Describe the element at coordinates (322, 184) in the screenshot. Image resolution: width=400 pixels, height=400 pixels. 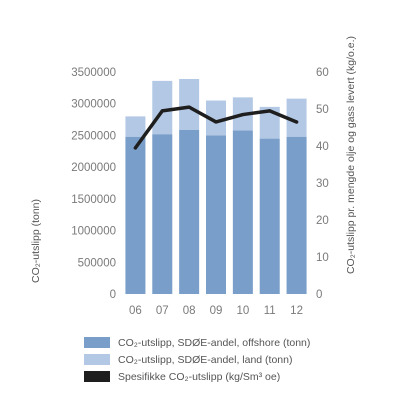
I see `y2-tick-label: 30` at that location.